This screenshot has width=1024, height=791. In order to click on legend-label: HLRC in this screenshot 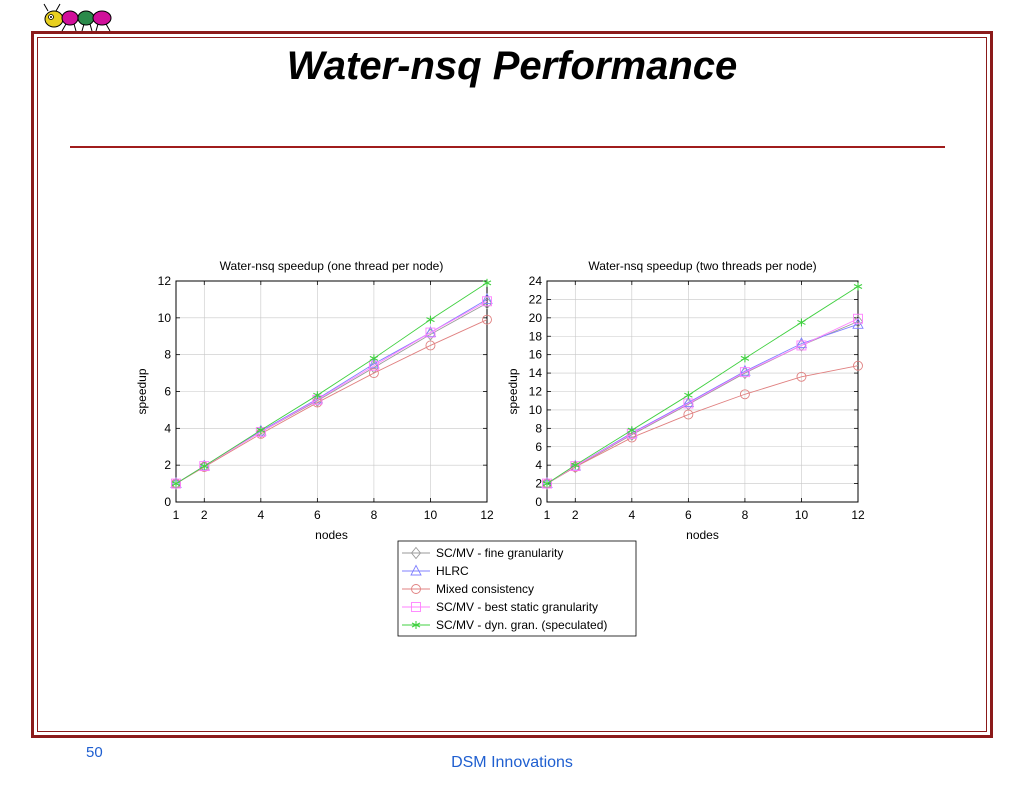, I will do `click(452, 571)`.